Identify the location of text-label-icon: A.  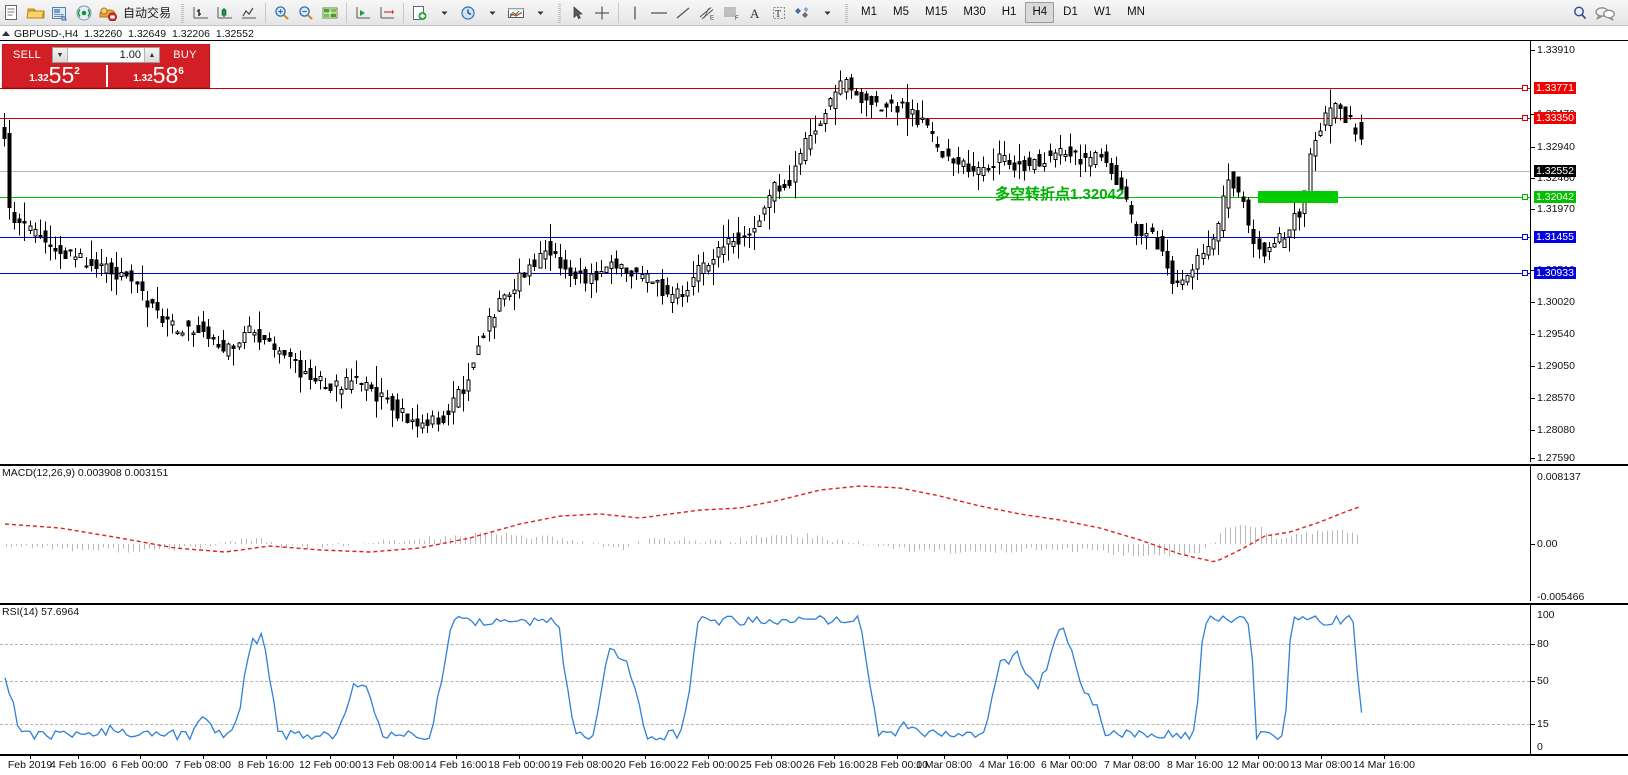
(755, 13).